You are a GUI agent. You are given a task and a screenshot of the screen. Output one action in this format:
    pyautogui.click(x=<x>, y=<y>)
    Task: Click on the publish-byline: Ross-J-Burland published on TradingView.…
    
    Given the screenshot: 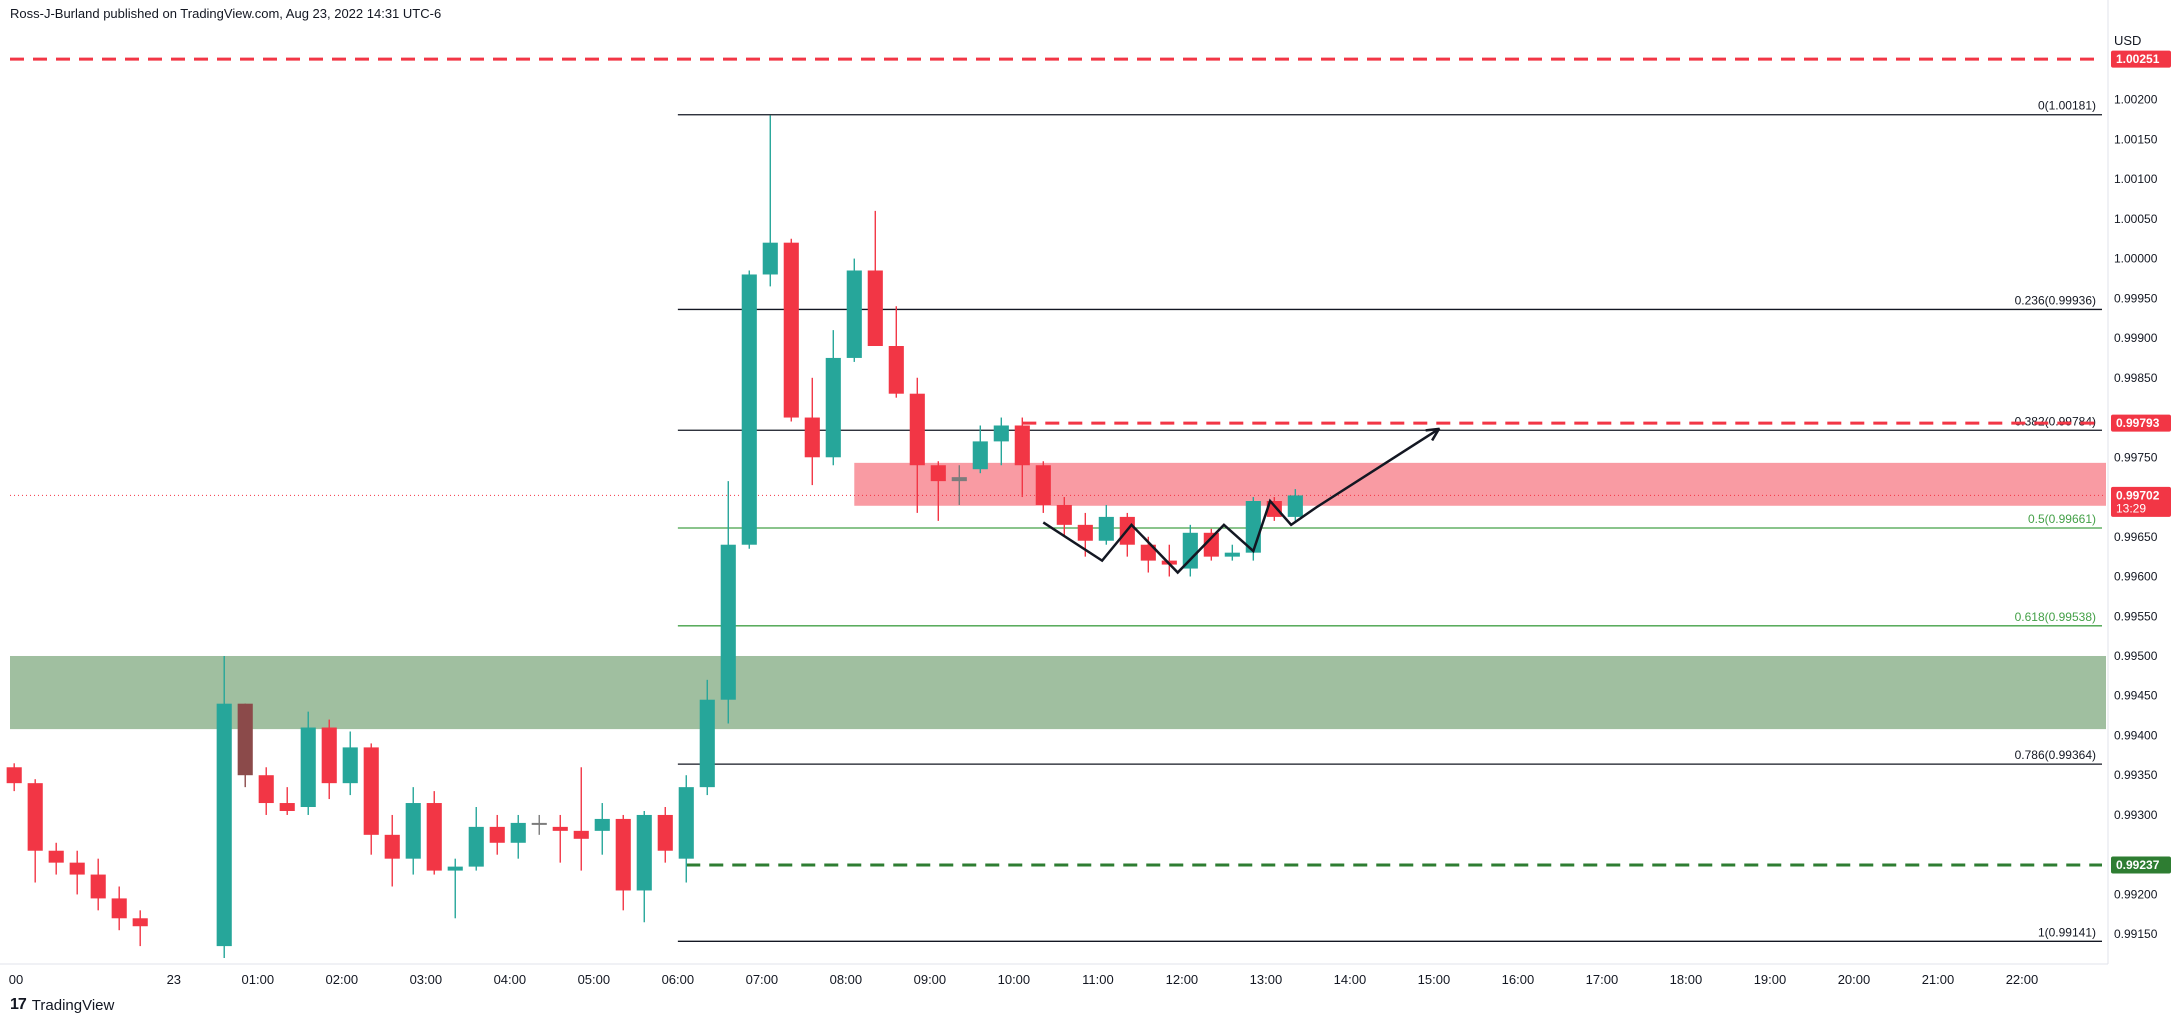 What is the action you would take?
    pyautogui.click(x=226, y=13)
    